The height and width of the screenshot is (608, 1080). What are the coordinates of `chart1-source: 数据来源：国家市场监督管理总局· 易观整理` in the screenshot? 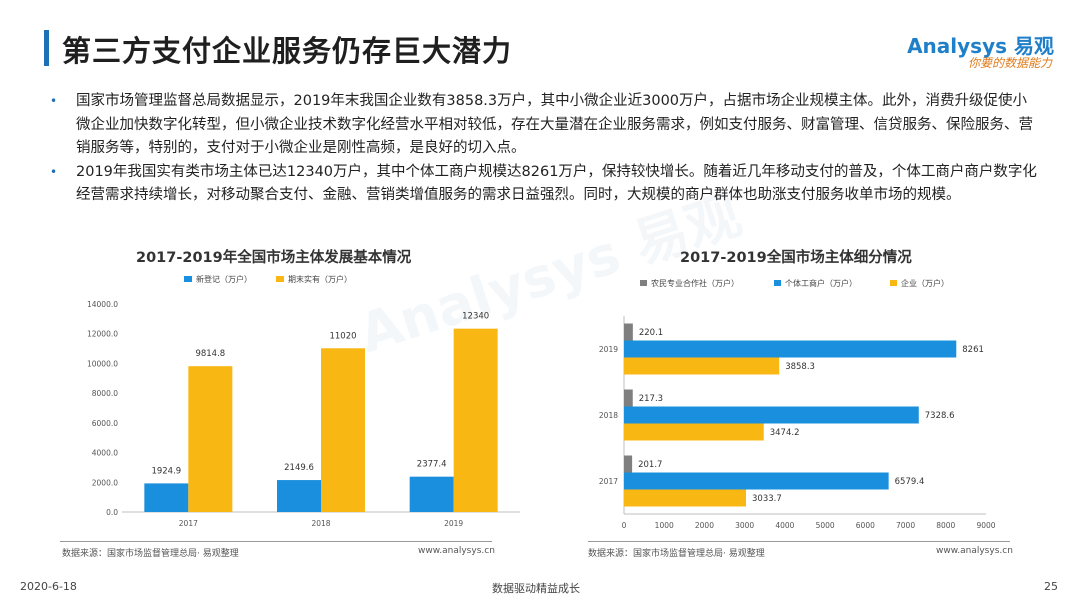 It's located at (150, 554).